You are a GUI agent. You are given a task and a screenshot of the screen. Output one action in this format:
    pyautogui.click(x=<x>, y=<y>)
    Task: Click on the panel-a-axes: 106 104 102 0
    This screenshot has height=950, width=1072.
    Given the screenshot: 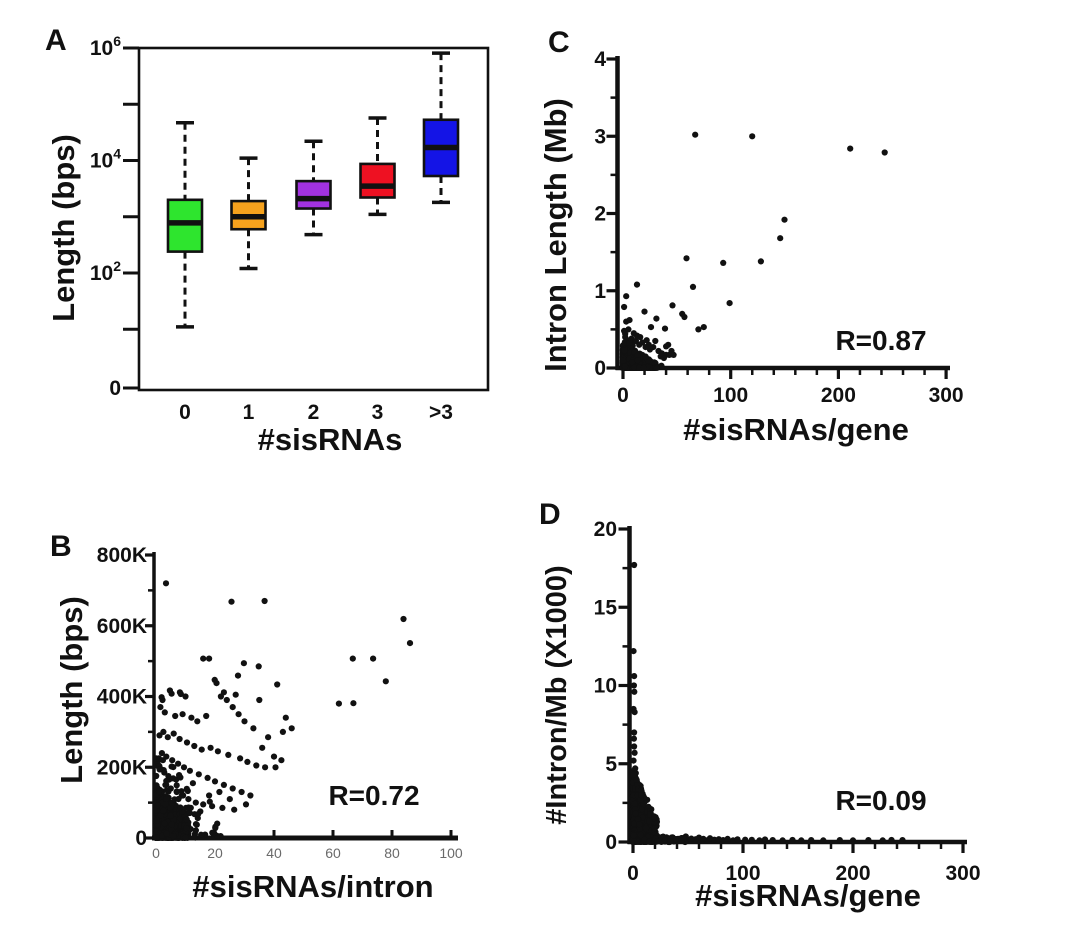 What is the action you would take?
    pyautogui.click(x=290, y=216)
    